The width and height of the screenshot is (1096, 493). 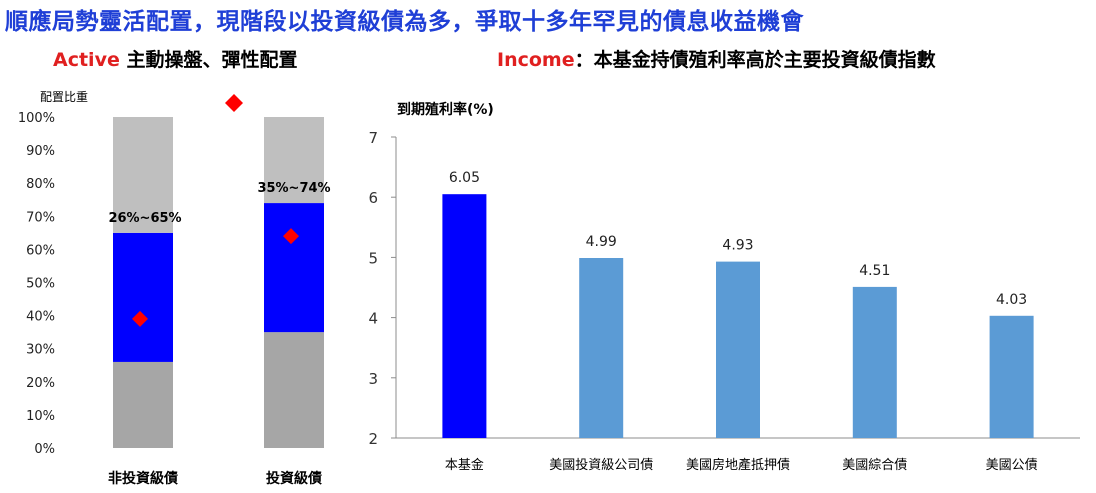 What do you see at coordinates (293, 188) in the screenshot?
I see `range-data-label: 35%~74%` at bounding box center [293, 188].